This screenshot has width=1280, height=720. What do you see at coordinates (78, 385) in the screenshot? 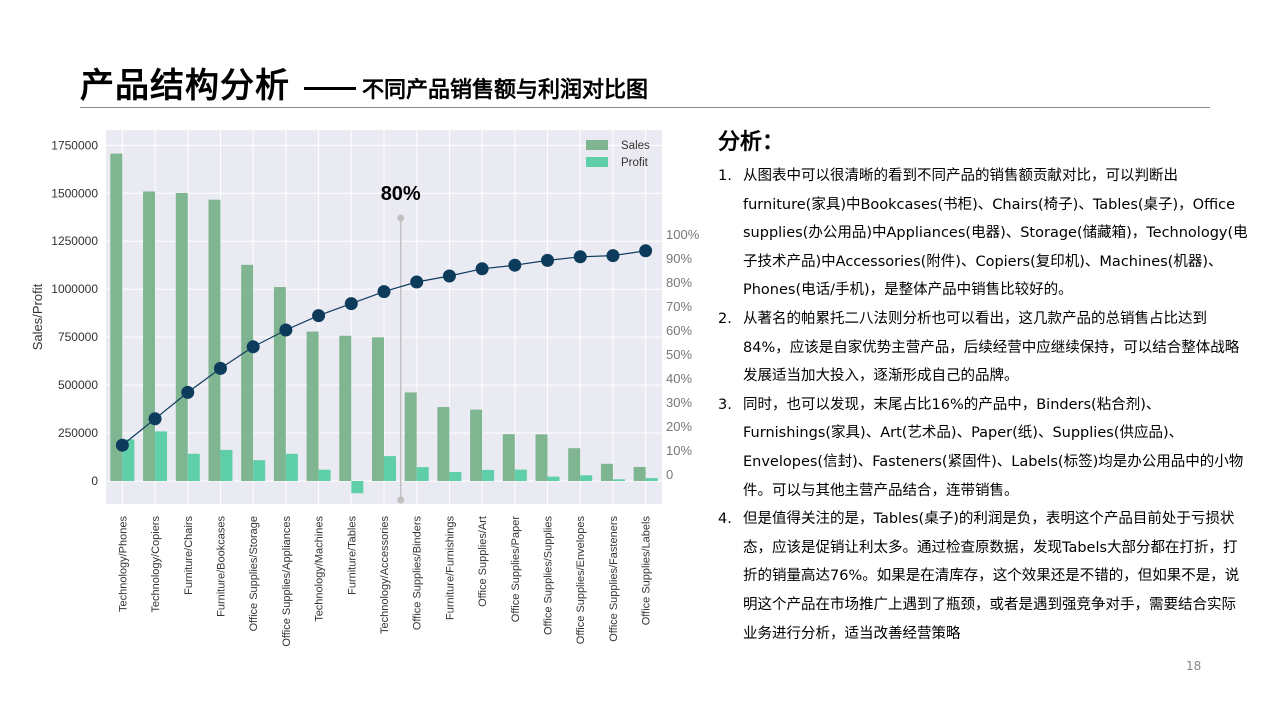
I see `y-tick-label: 500000` at bounding box center [78, 385].